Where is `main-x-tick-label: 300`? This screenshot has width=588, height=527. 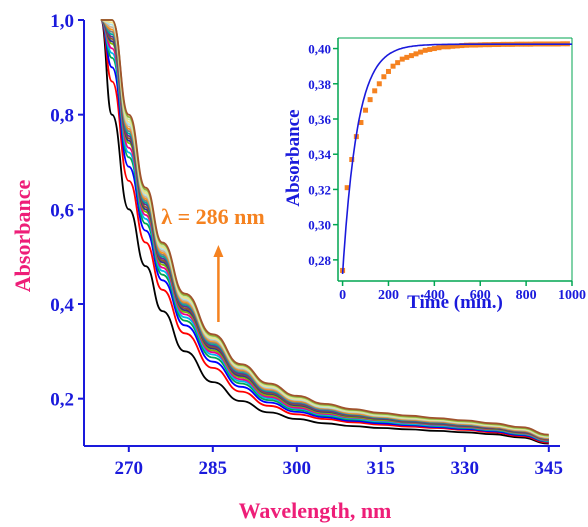 main-x-tick-label: 300 is located at coordinates (297, 468).